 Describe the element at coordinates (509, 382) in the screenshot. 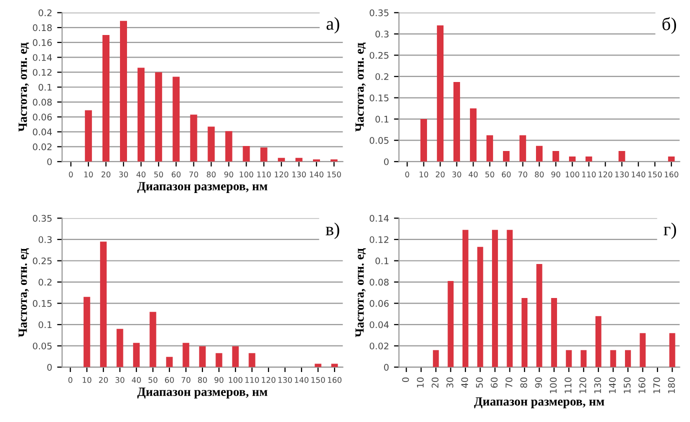

I see `x-tick-label: 70` at that location.